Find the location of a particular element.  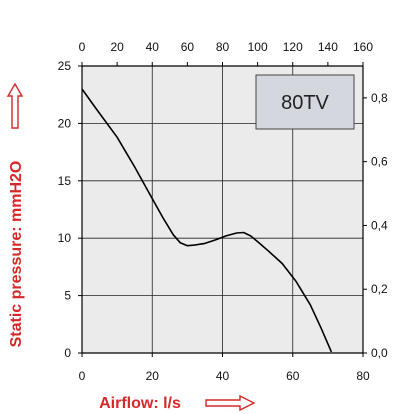

top-tick-label: 160 is located at coordinates (363, 47).